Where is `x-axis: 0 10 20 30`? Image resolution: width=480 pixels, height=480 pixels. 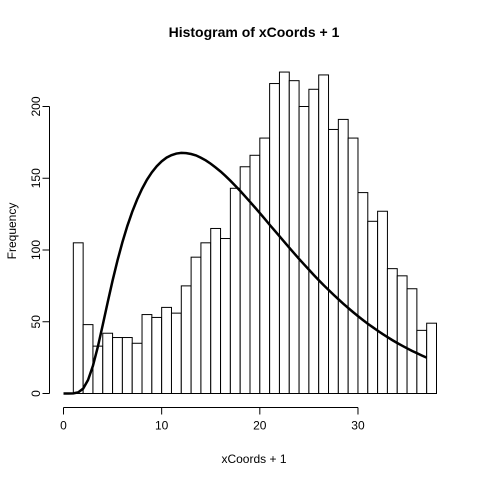
x-axis: 0 10 20 30 is located at coordinates (212, 420).